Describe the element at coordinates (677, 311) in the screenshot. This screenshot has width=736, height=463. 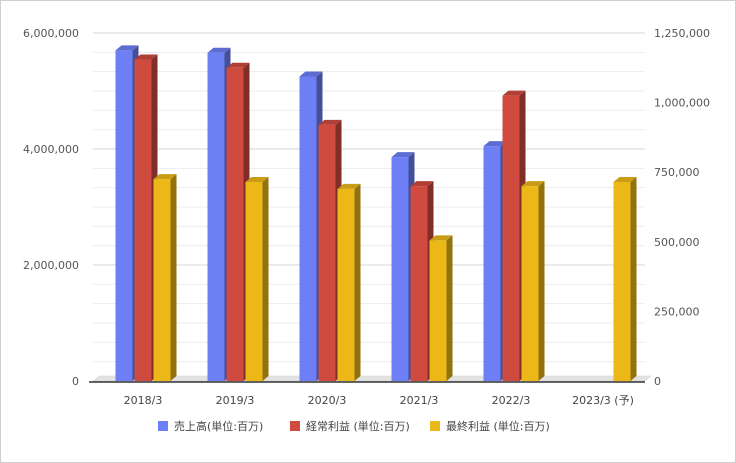
I see `right-axis-tick-label: 250,000` at that location.